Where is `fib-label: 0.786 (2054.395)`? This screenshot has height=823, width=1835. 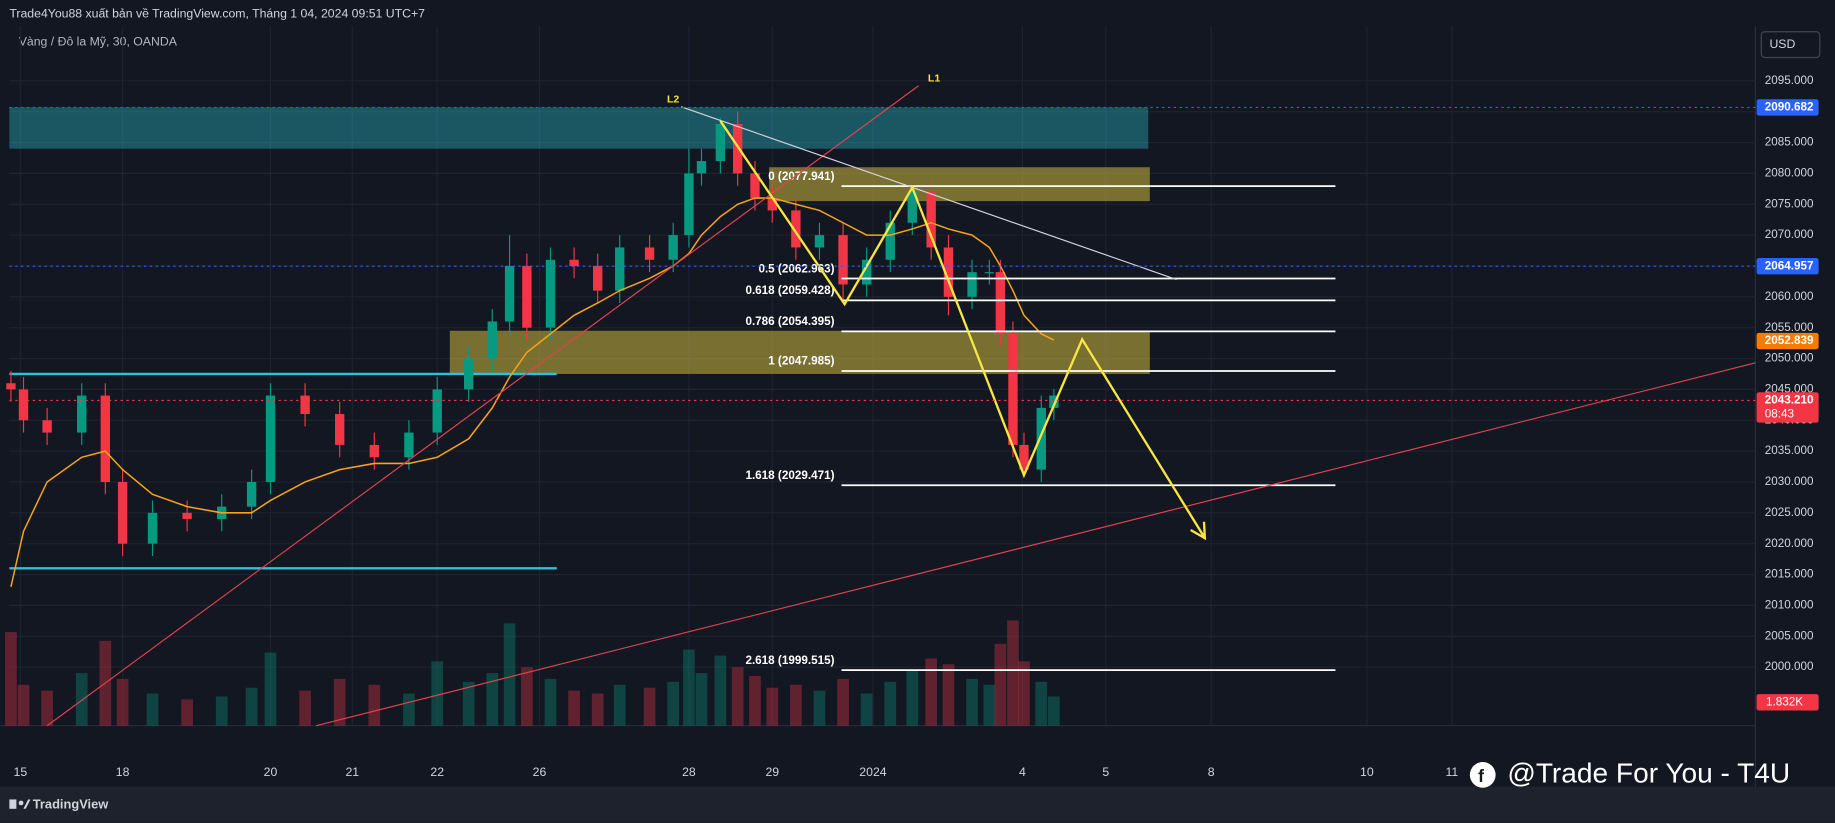 fib-label: 0.786 (2054.395) is located at coordinates (789, 321).